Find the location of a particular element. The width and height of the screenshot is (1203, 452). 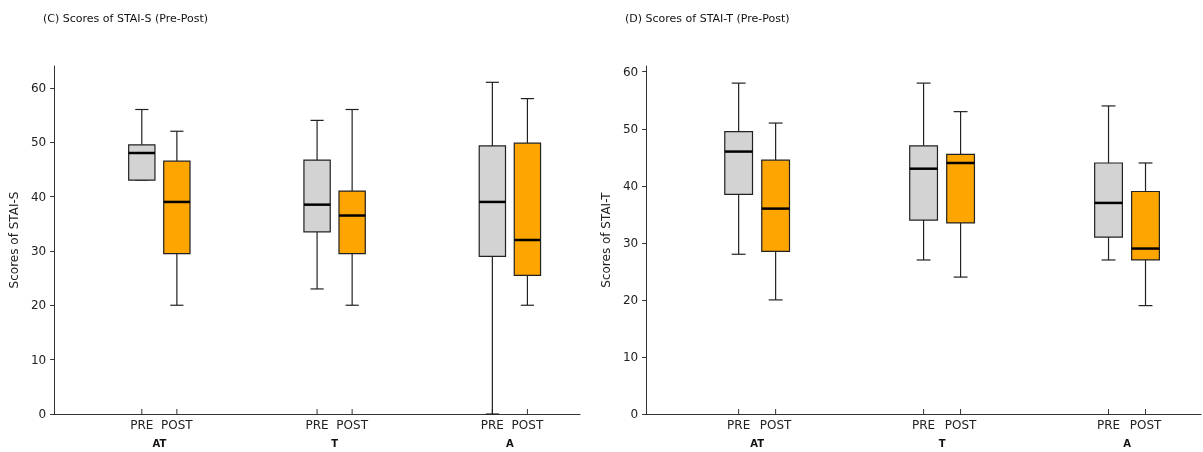

chart-title: (D) Scores of STAI-T (Pre-Post) is located at coordinates (707, 18).